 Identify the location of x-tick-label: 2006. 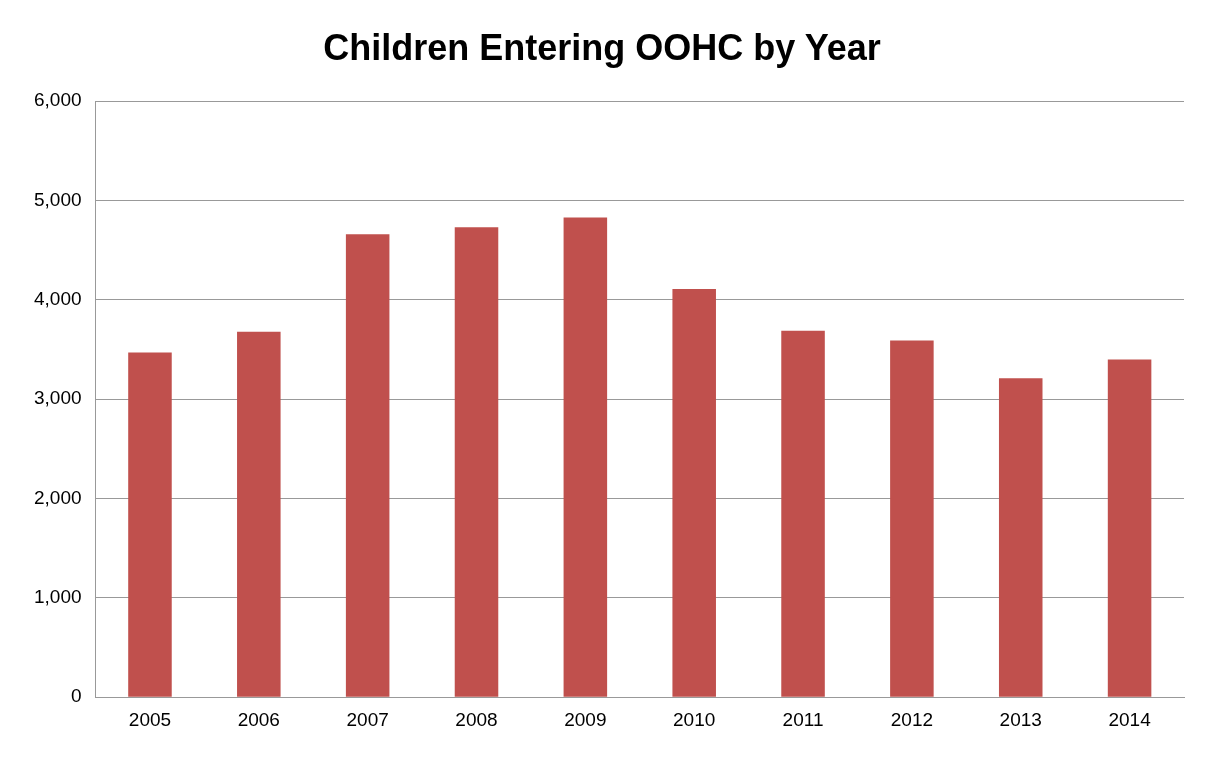
(258, 719).